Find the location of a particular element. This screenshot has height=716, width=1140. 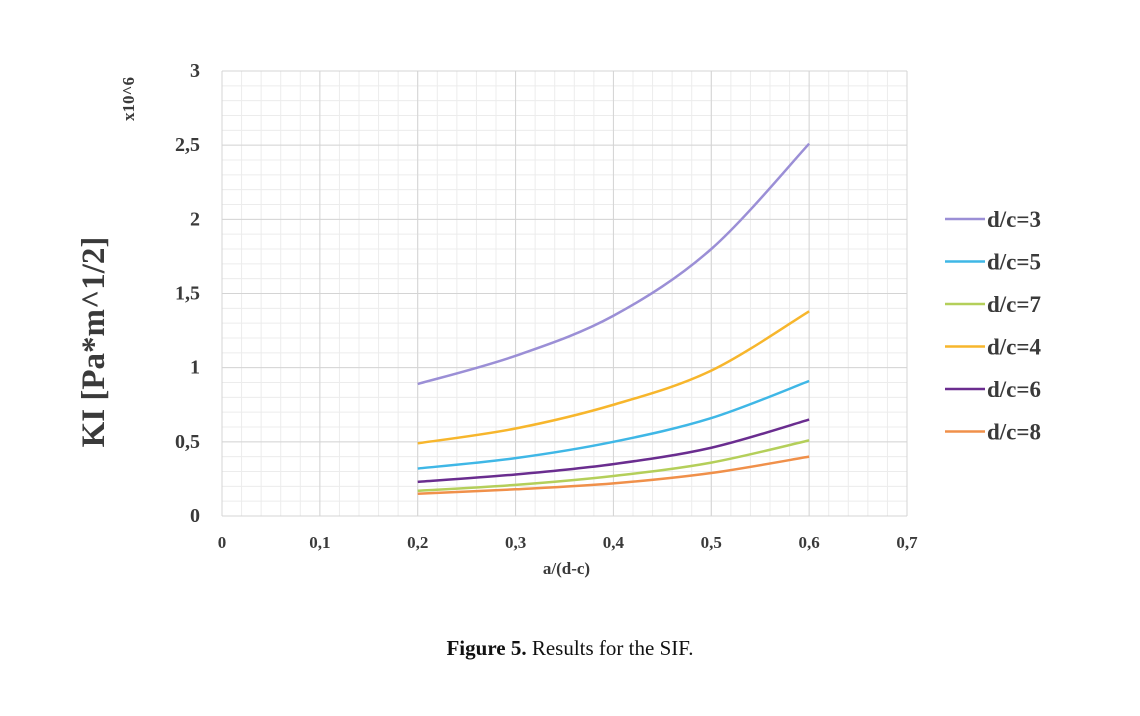

x-tick-label: 0,3 is located at coordinates (515, 542).